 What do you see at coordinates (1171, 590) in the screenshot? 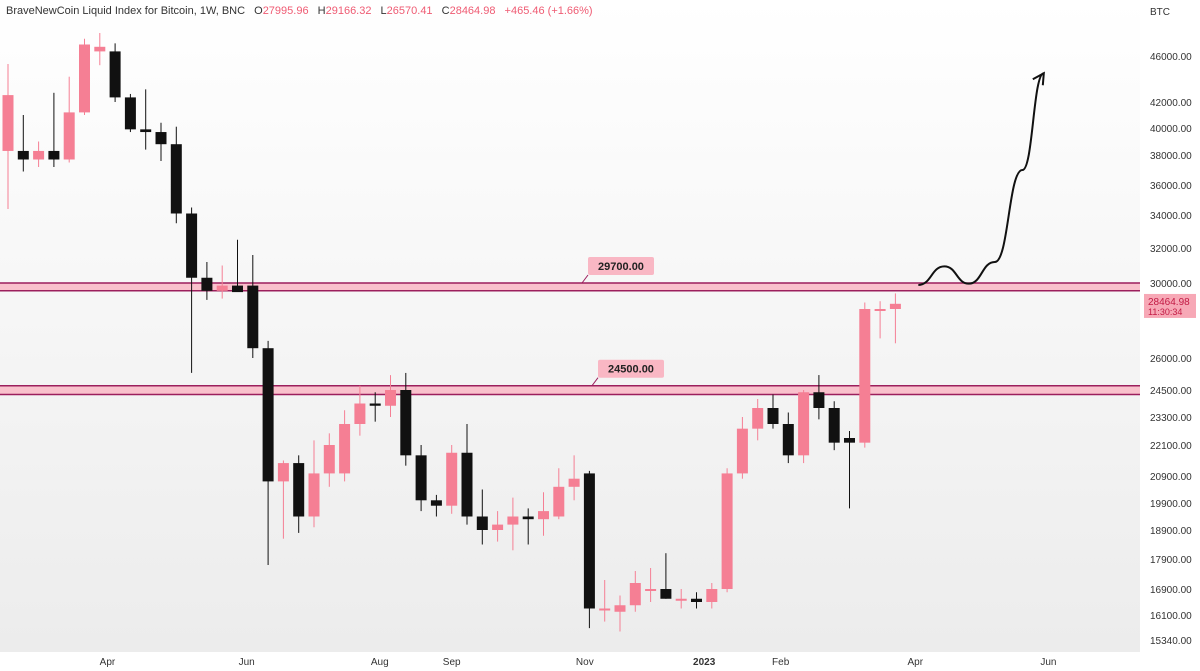
I see `price-tick-label: 16900.00` at bounding box center [1171, 590].